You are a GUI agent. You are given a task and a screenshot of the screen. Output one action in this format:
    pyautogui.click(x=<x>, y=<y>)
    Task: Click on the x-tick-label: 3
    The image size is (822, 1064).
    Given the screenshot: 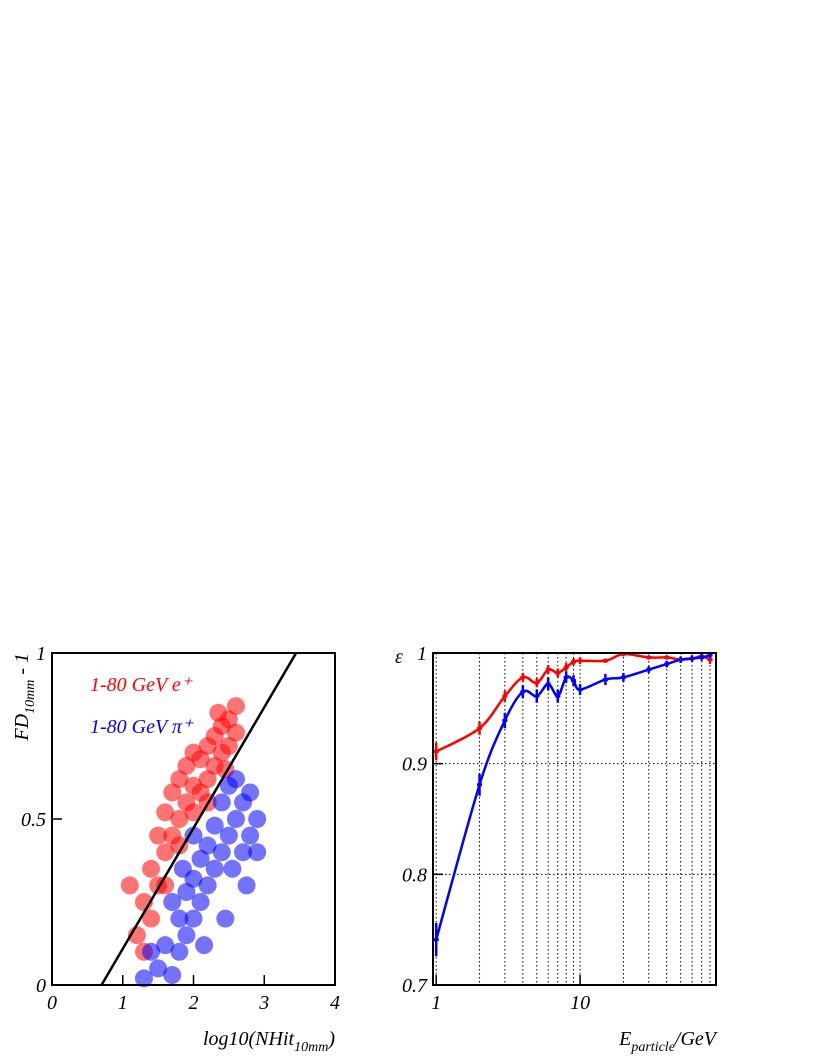 What is the action you would take?
    pyautogui.click(x=263, y=1003)
    